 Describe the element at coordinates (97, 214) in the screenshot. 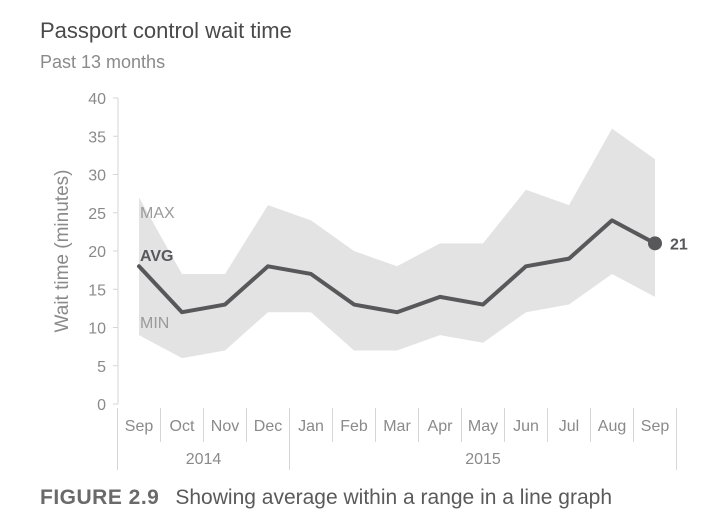

I see `y-tick-label: 25` at that location.